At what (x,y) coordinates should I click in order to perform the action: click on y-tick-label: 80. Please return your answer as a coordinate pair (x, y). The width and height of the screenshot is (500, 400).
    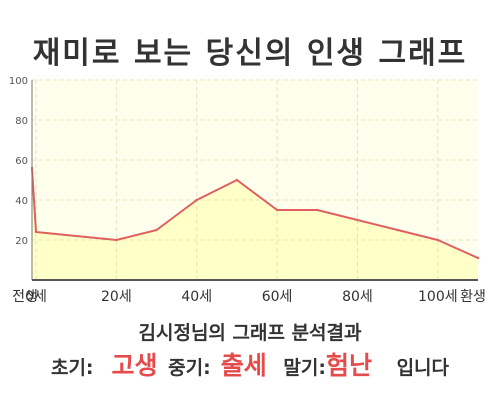
    Looking at the image, I should click on (21, 121).